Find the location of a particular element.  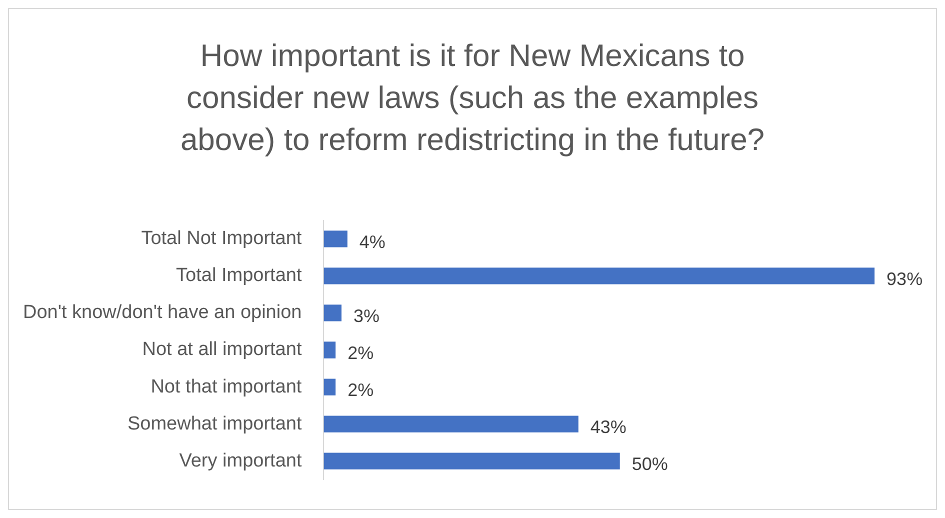

y-tick-label: Not at all important is located at coordinates (222, 349).